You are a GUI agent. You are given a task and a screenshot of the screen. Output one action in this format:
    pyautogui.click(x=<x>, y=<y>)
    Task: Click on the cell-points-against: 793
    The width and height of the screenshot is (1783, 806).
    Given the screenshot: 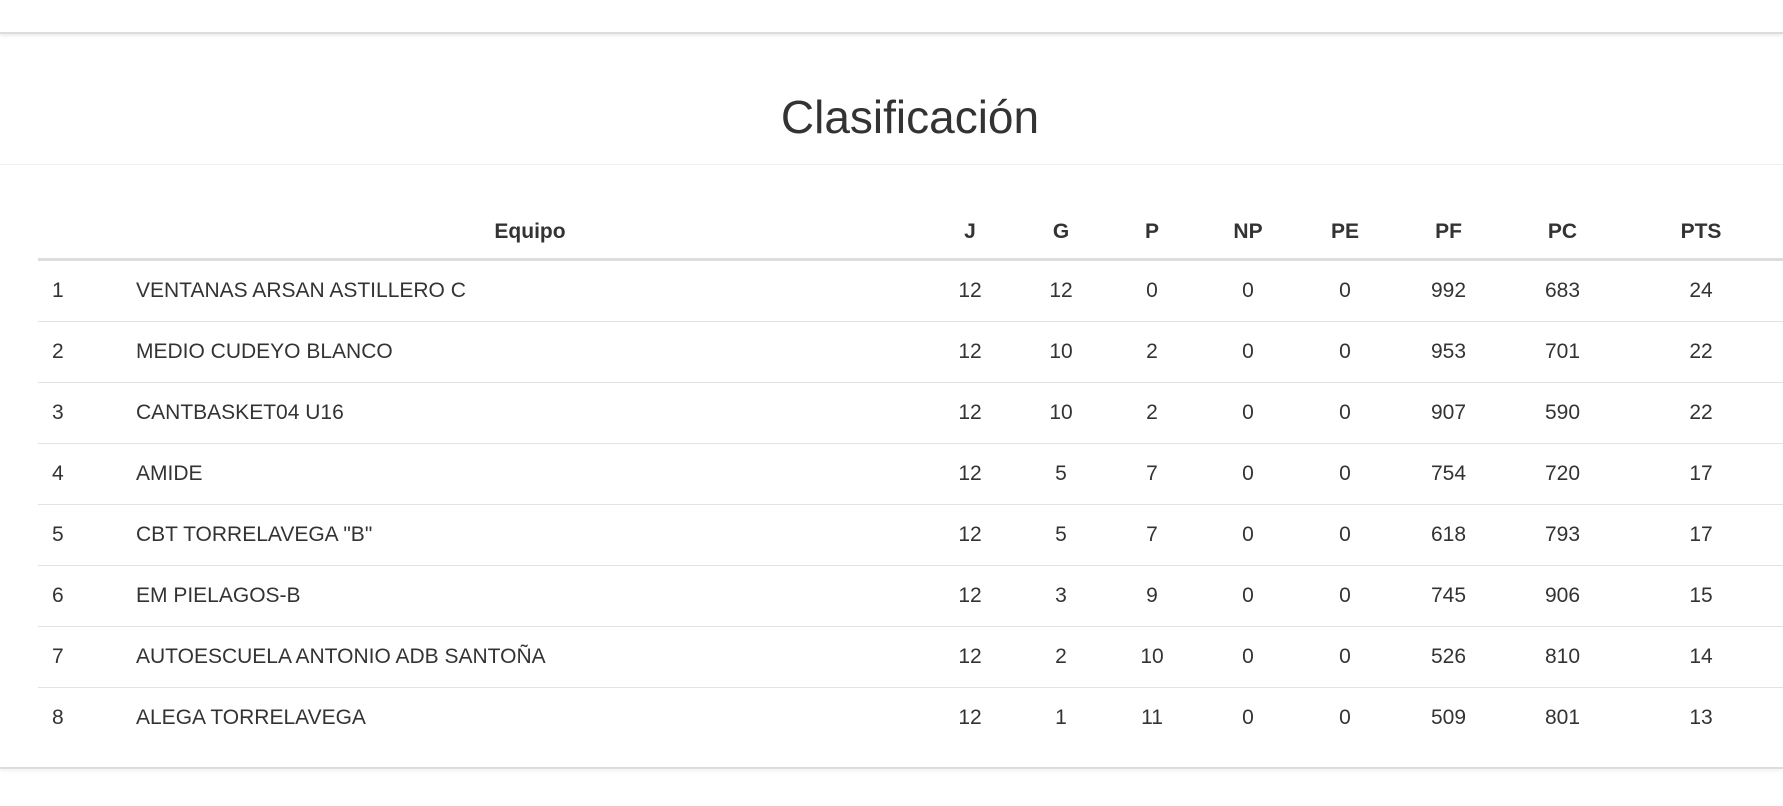 What is the action you would take?
    pyautogui.click(x=1562, y=535)
    